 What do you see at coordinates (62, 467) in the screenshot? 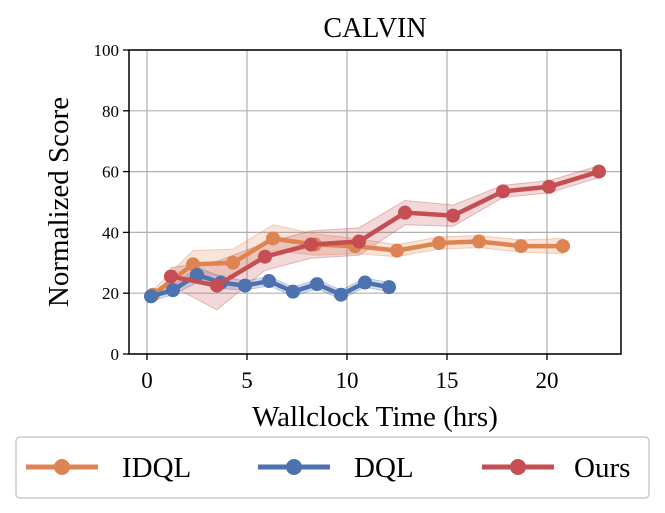
I see `idql-legend-marker` at bounding box center [62, 467].